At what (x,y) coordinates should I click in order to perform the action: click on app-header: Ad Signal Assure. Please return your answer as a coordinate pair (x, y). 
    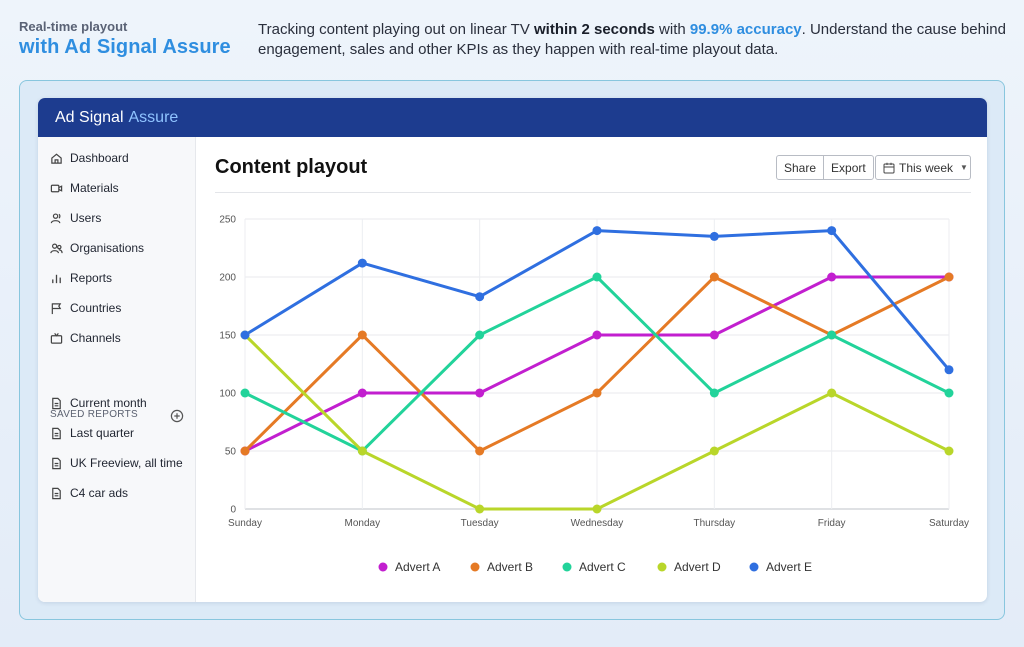
    Looking at the image, I should click on (512, 117).